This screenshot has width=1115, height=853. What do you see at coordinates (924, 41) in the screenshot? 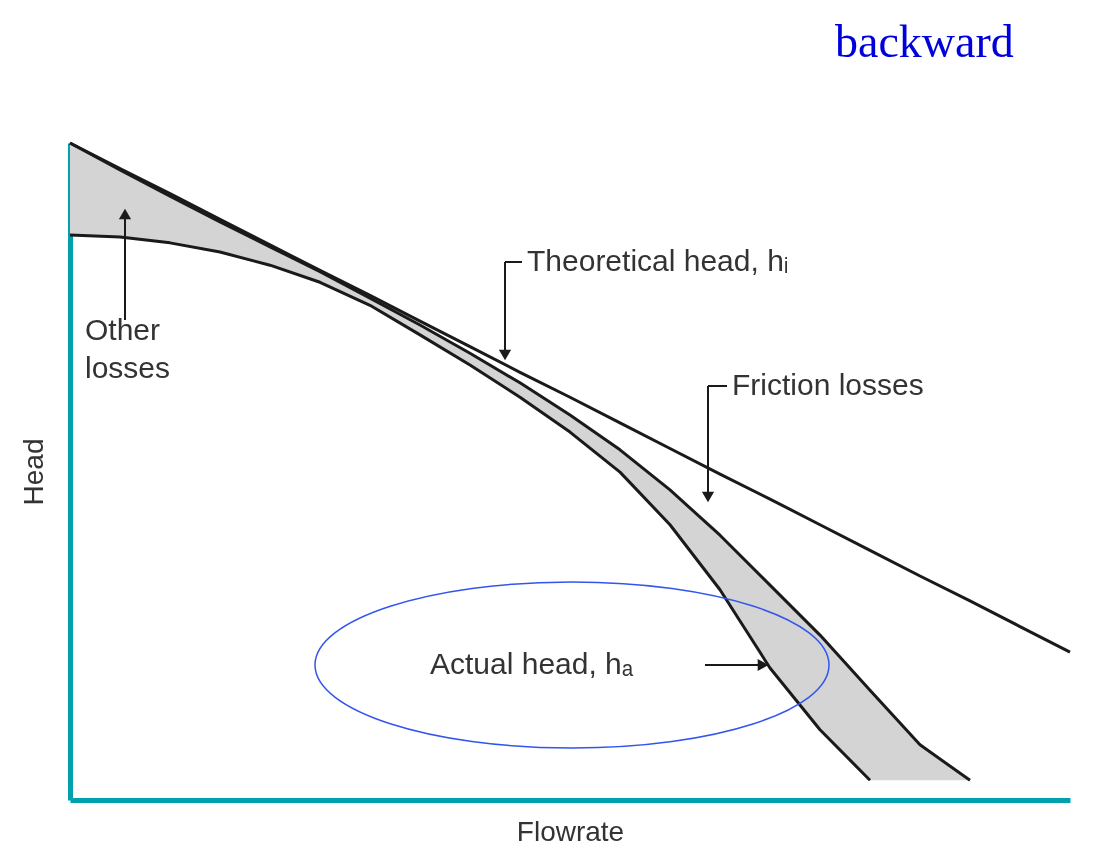
I see `text: backward` at bounding box center [924, 41].